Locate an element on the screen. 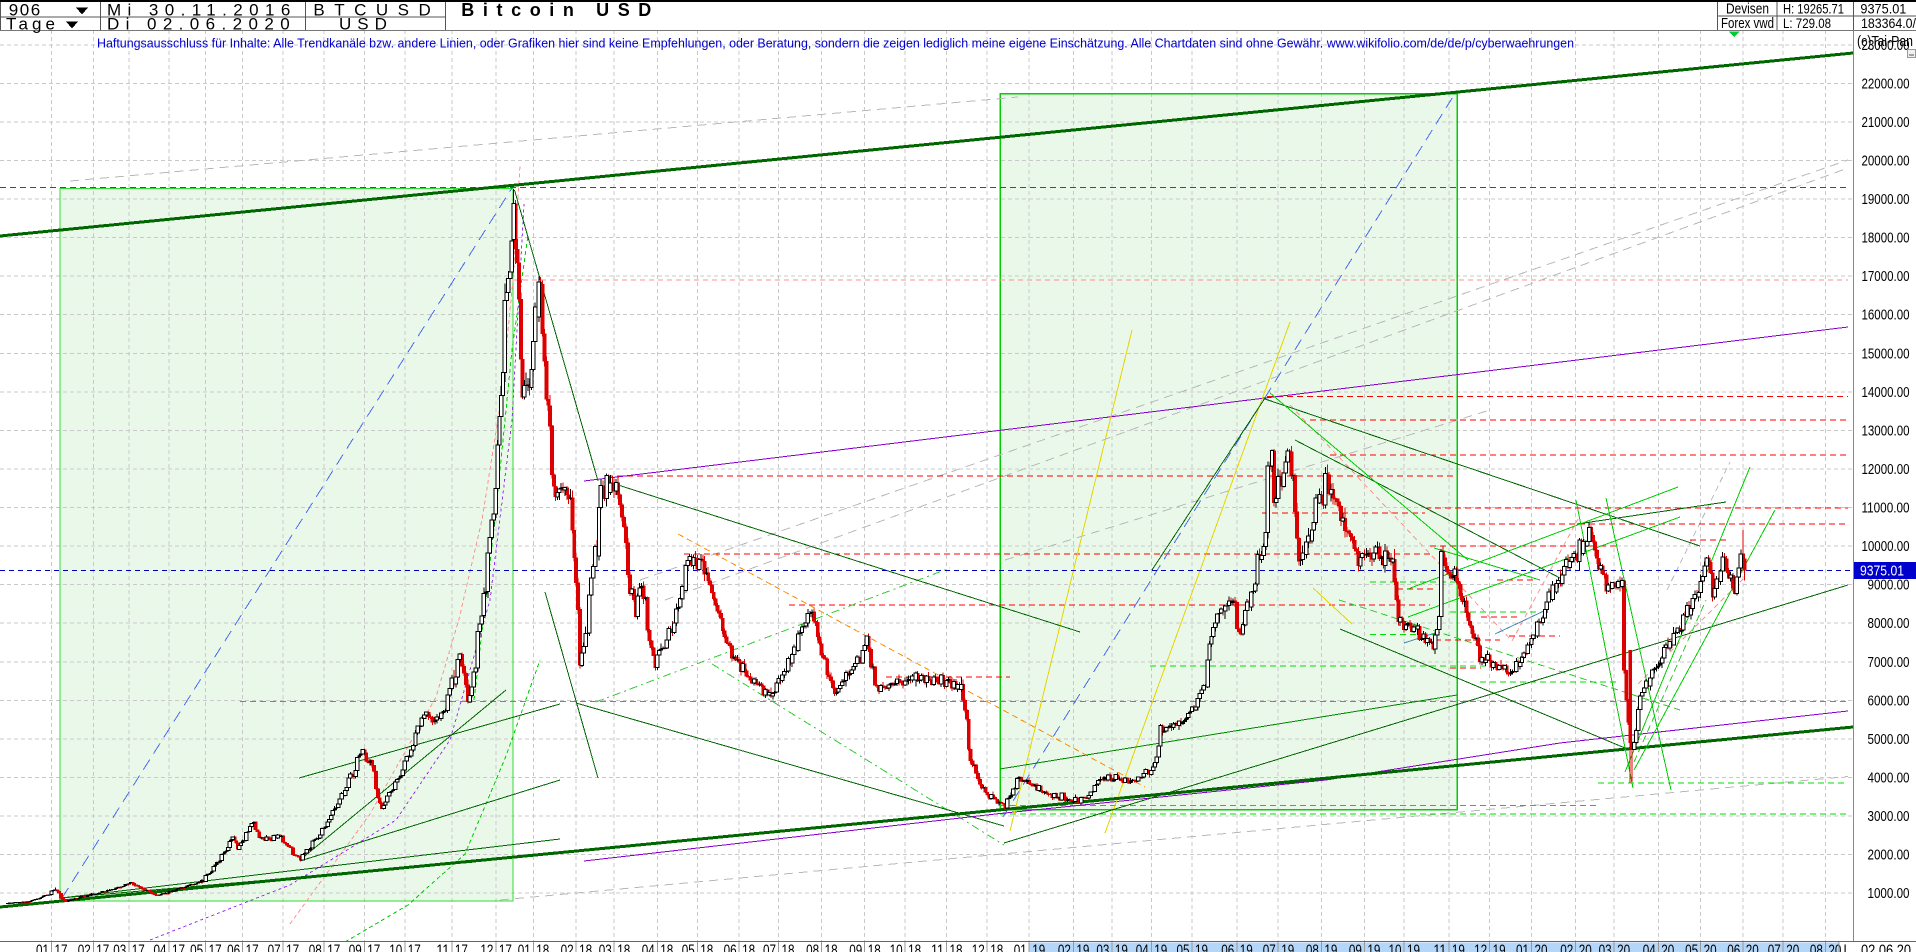 Image resolution: width=1916 pixels, height=952 pixels. svg-text: Forex vwd is located at coordinates (1747, 24).